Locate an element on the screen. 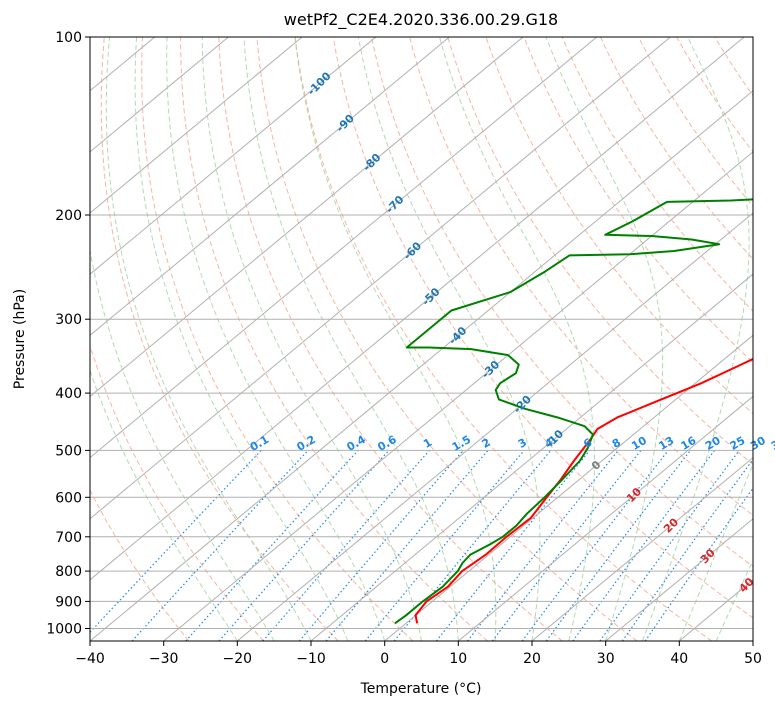 The width and height of the screenshot is (775, 708). x-tick-label: 20 is located at coordinates (532, 659).